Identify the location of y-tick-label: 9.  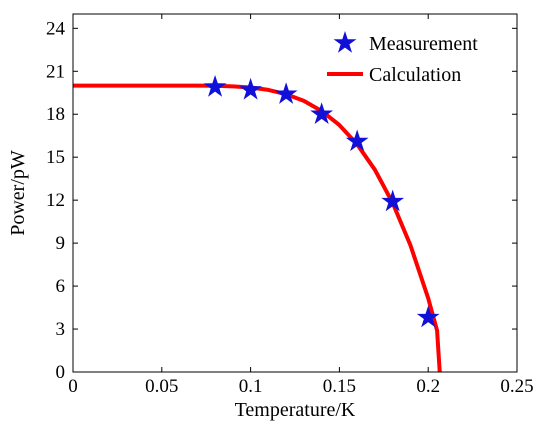
(61, 243).